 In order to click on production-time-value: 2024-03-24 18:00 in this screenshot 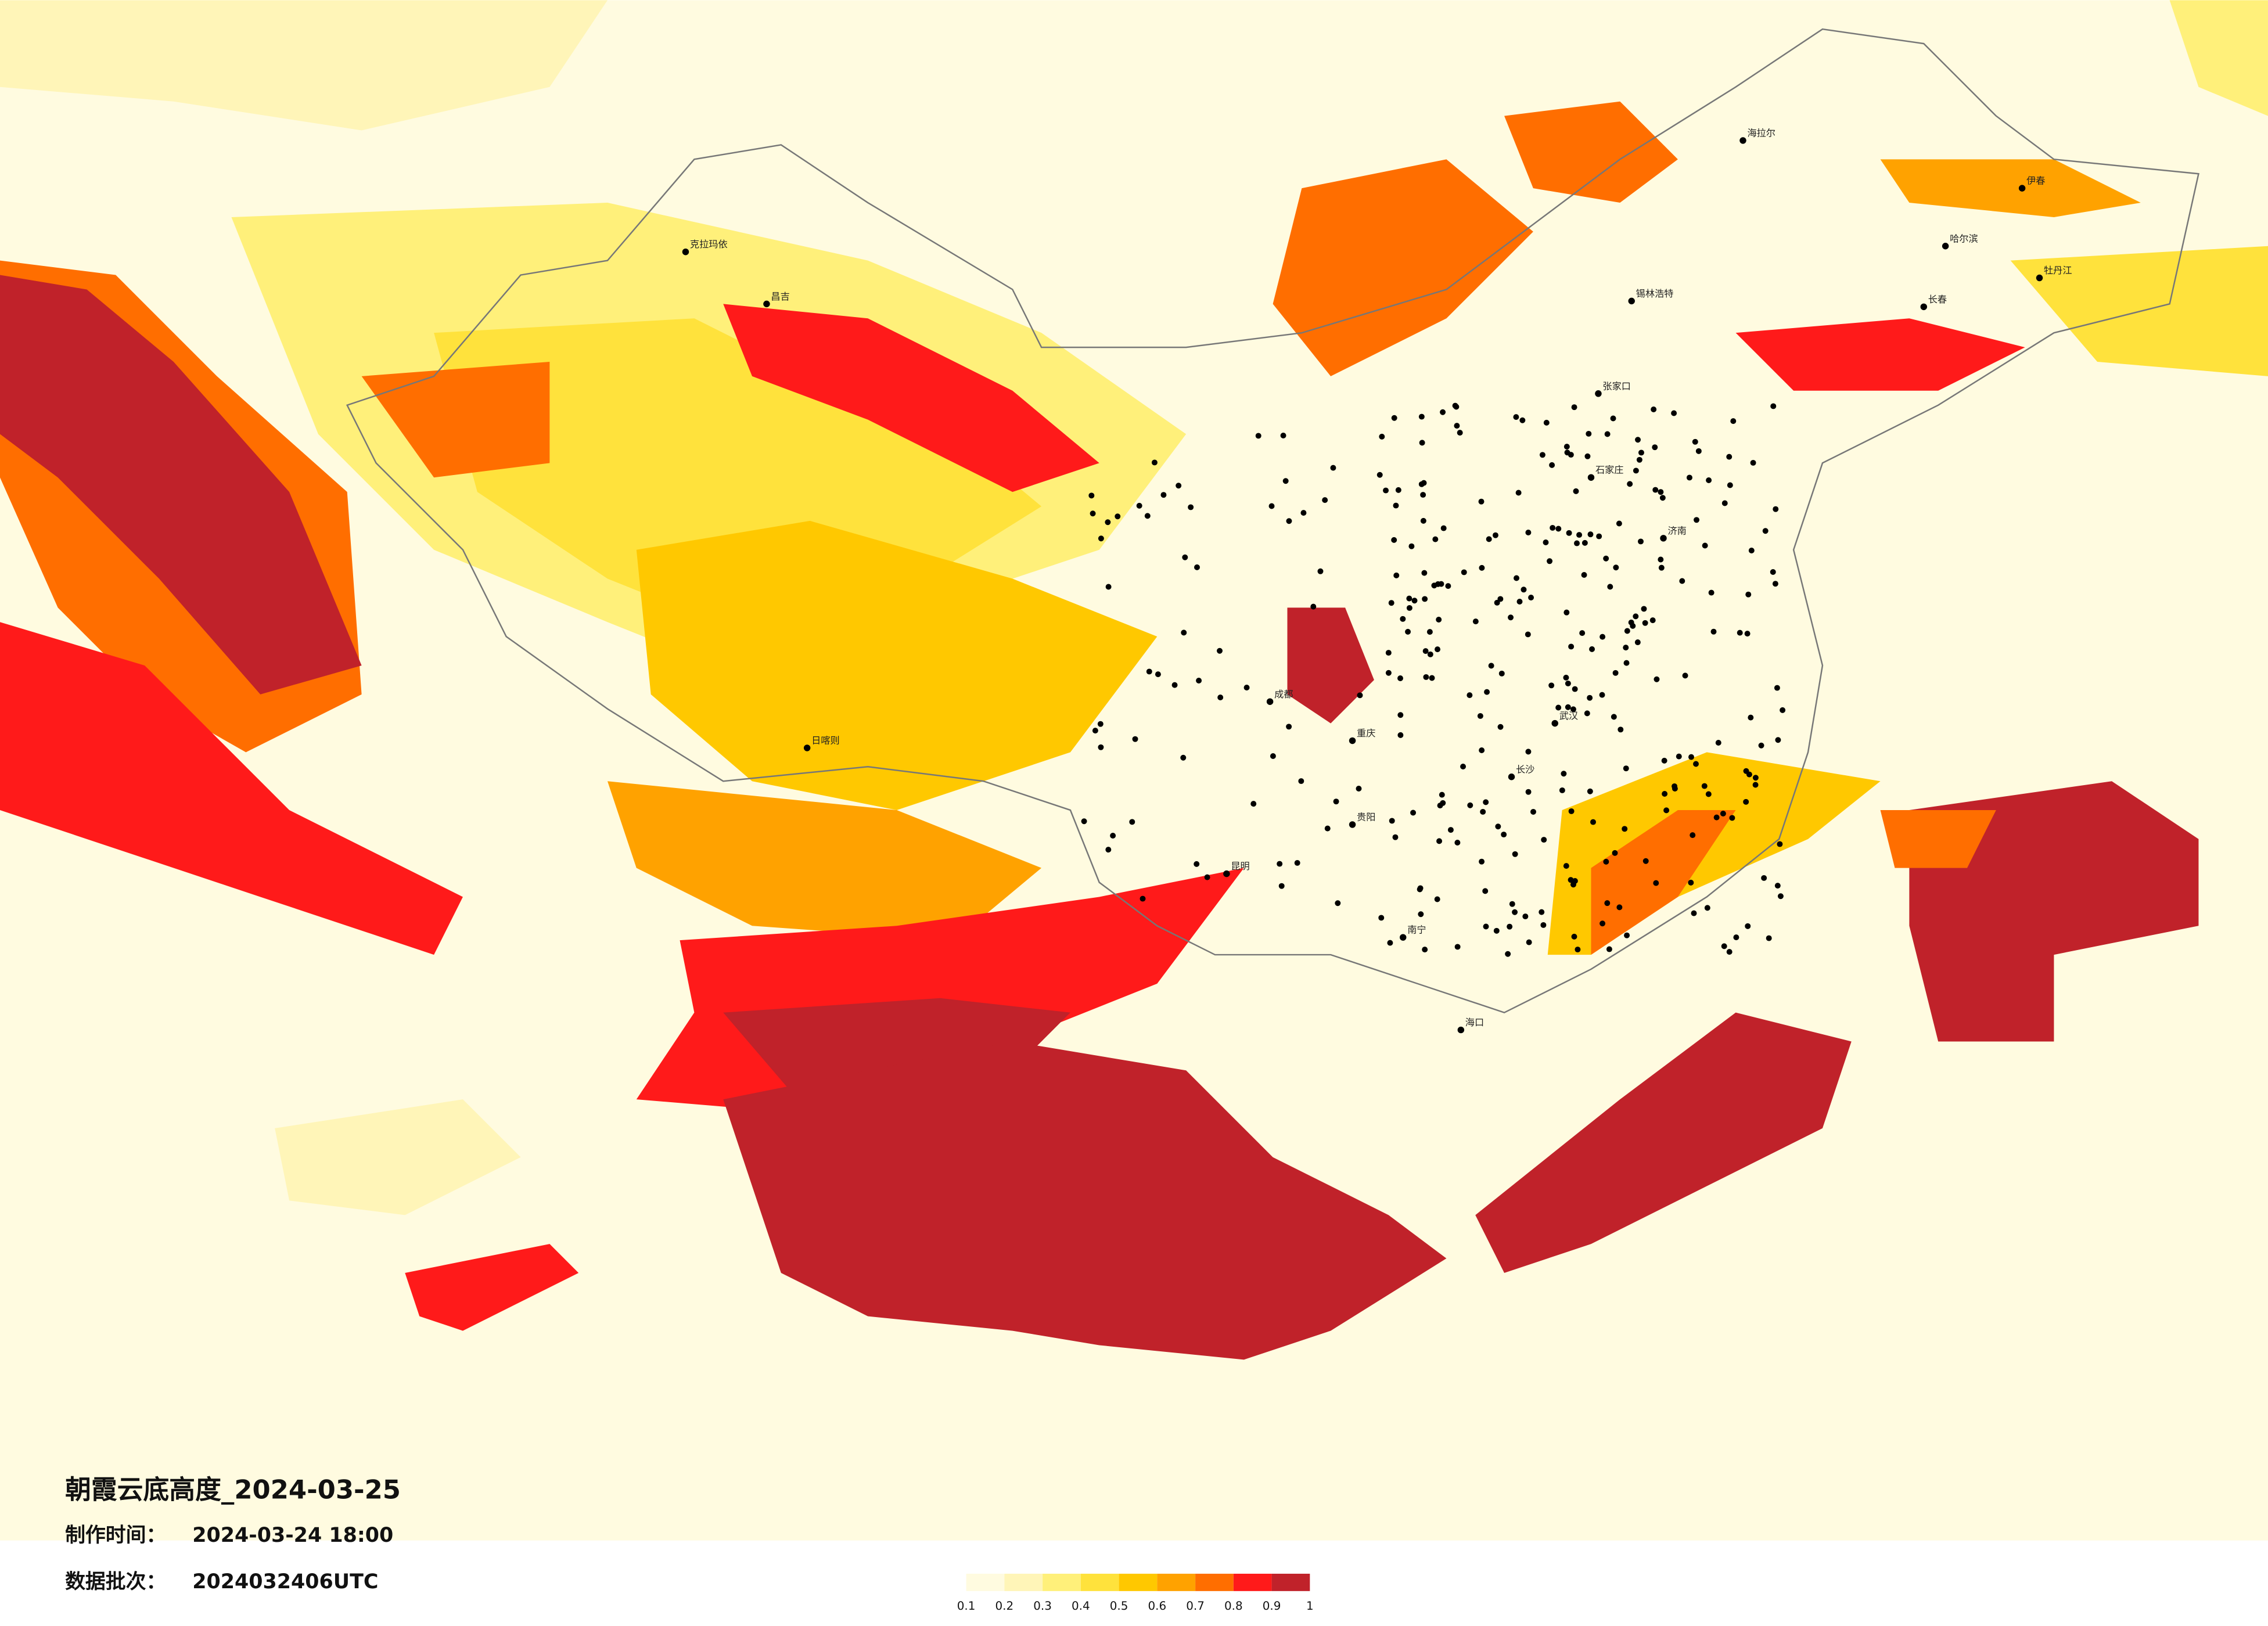, I will do `click(292, 1535)`.